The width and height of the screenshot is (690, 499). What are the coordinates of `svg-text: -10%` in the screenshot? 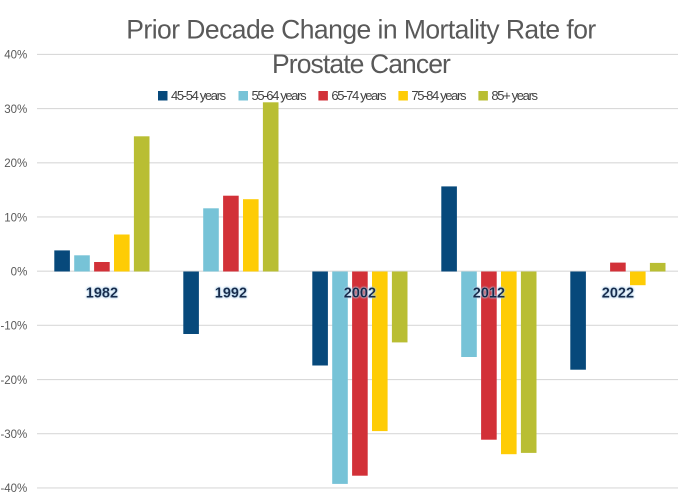 It's located at (13, 327).